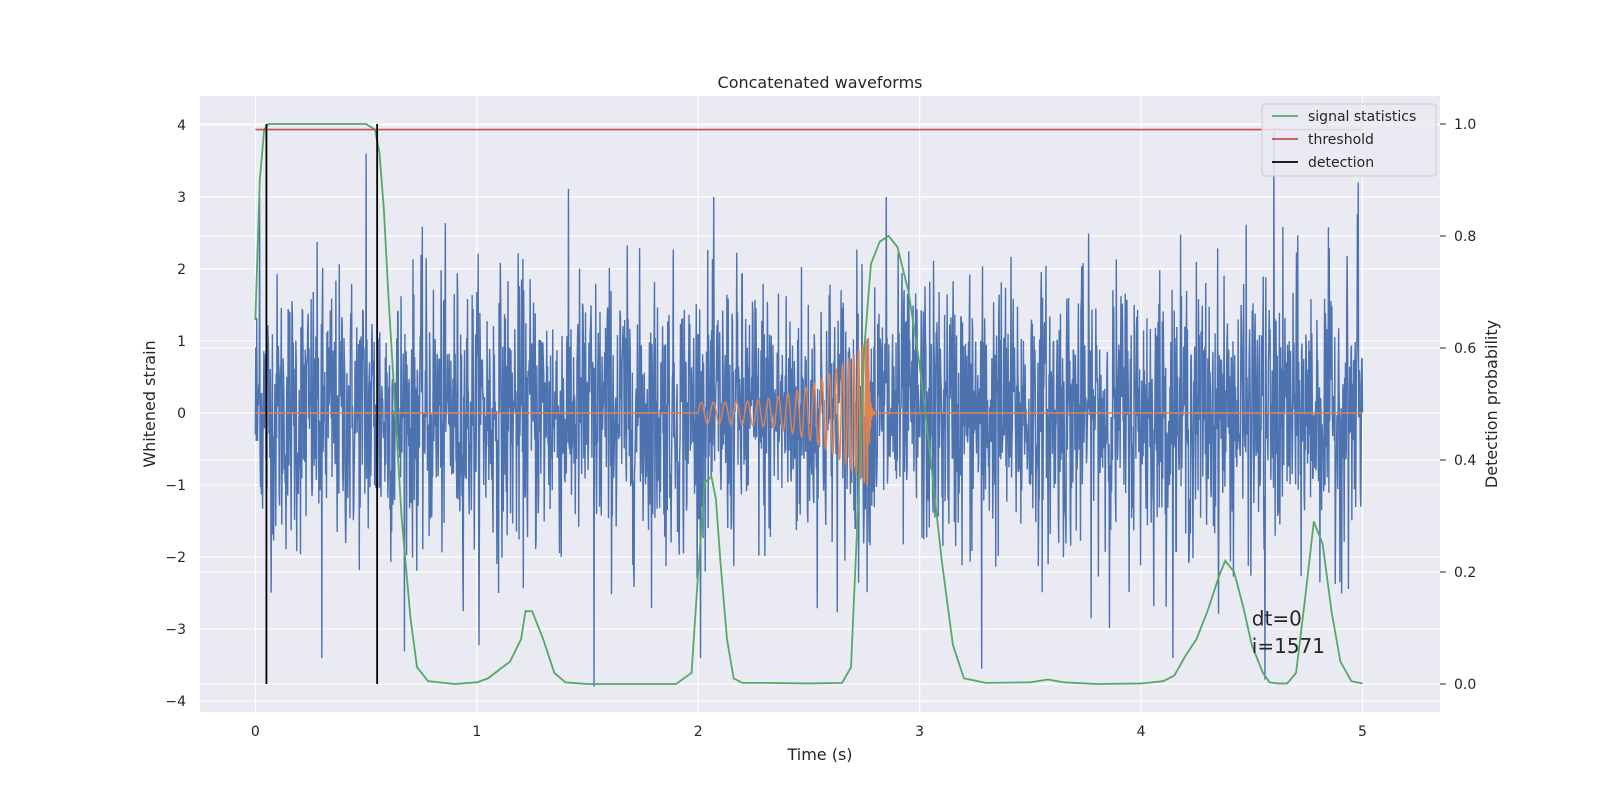 This screenshot has width=1600, height=800. Describe the element at coordinates (1362, 117) in the screenshot. I see `legend-label-signal-statistics: signal statistics` at that location.